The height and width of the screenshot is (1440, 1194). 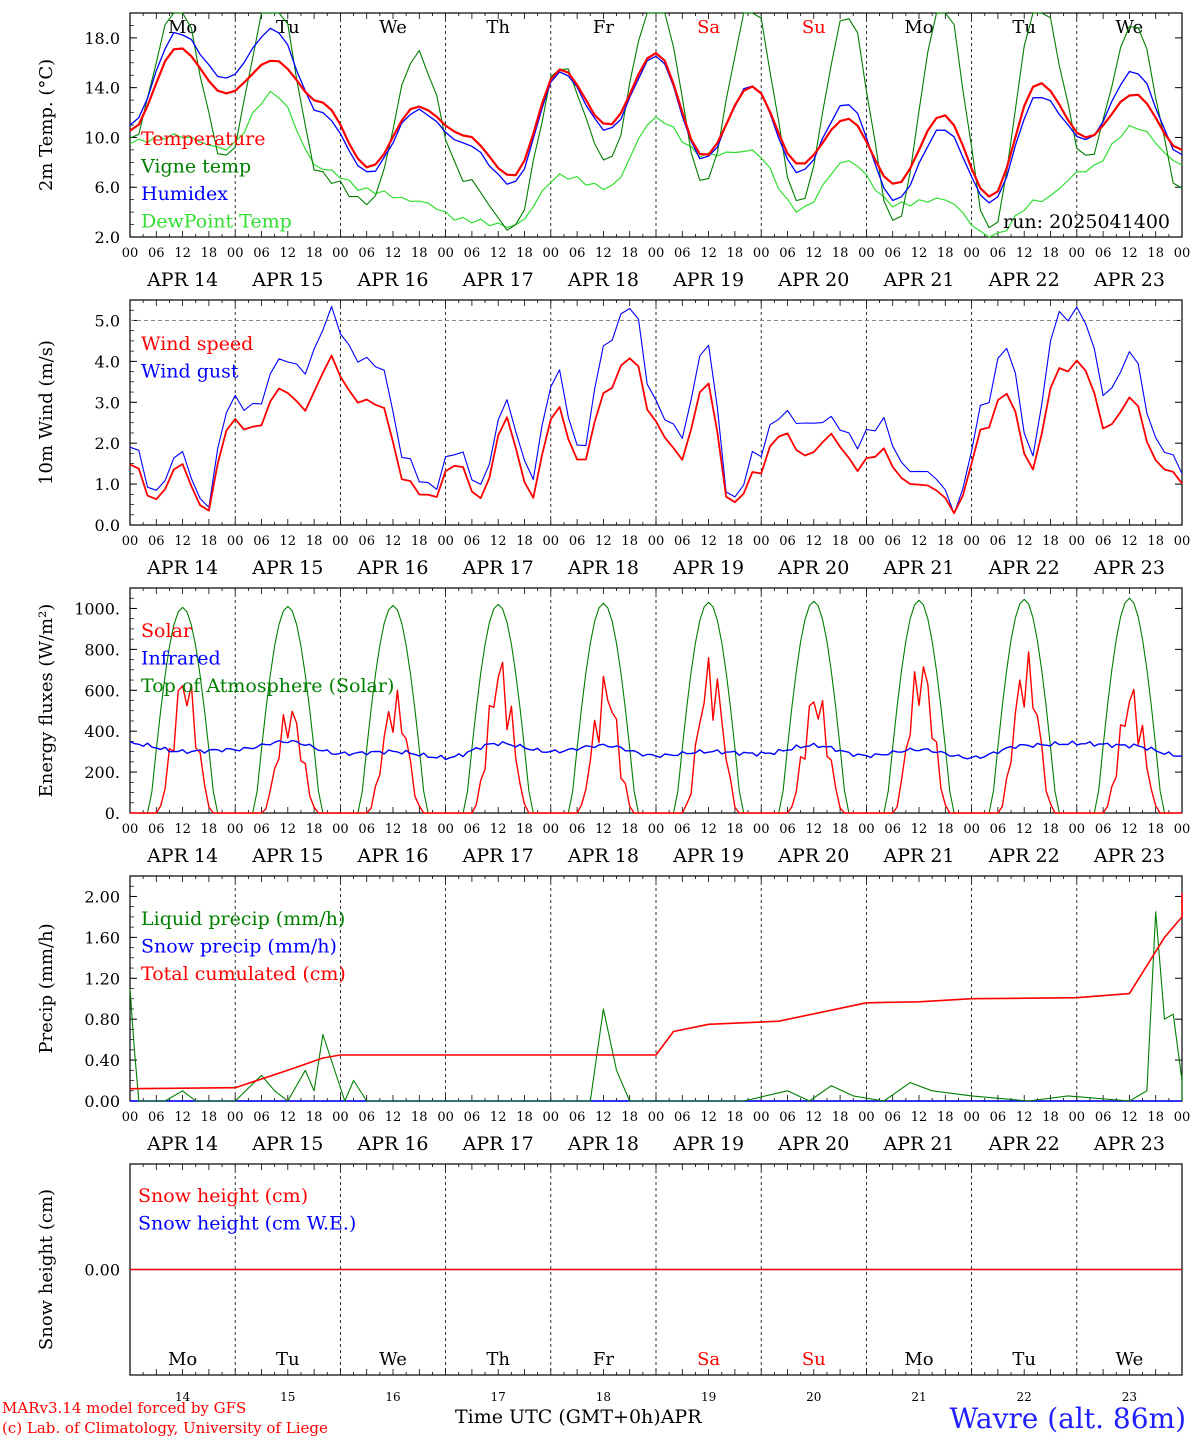 What do you see at coordinates (216, 222) in the screenshot?
I see `legend-entry: DewPoint Temp` at bounding box center [216, 222].